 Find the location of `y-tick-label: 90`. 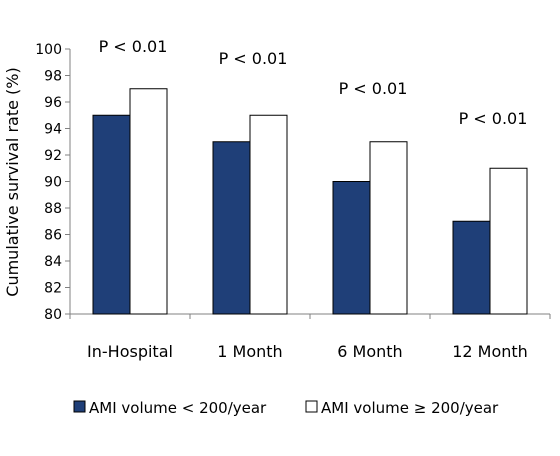

y-tick-label: 90 is located at coordinates (53, 183).